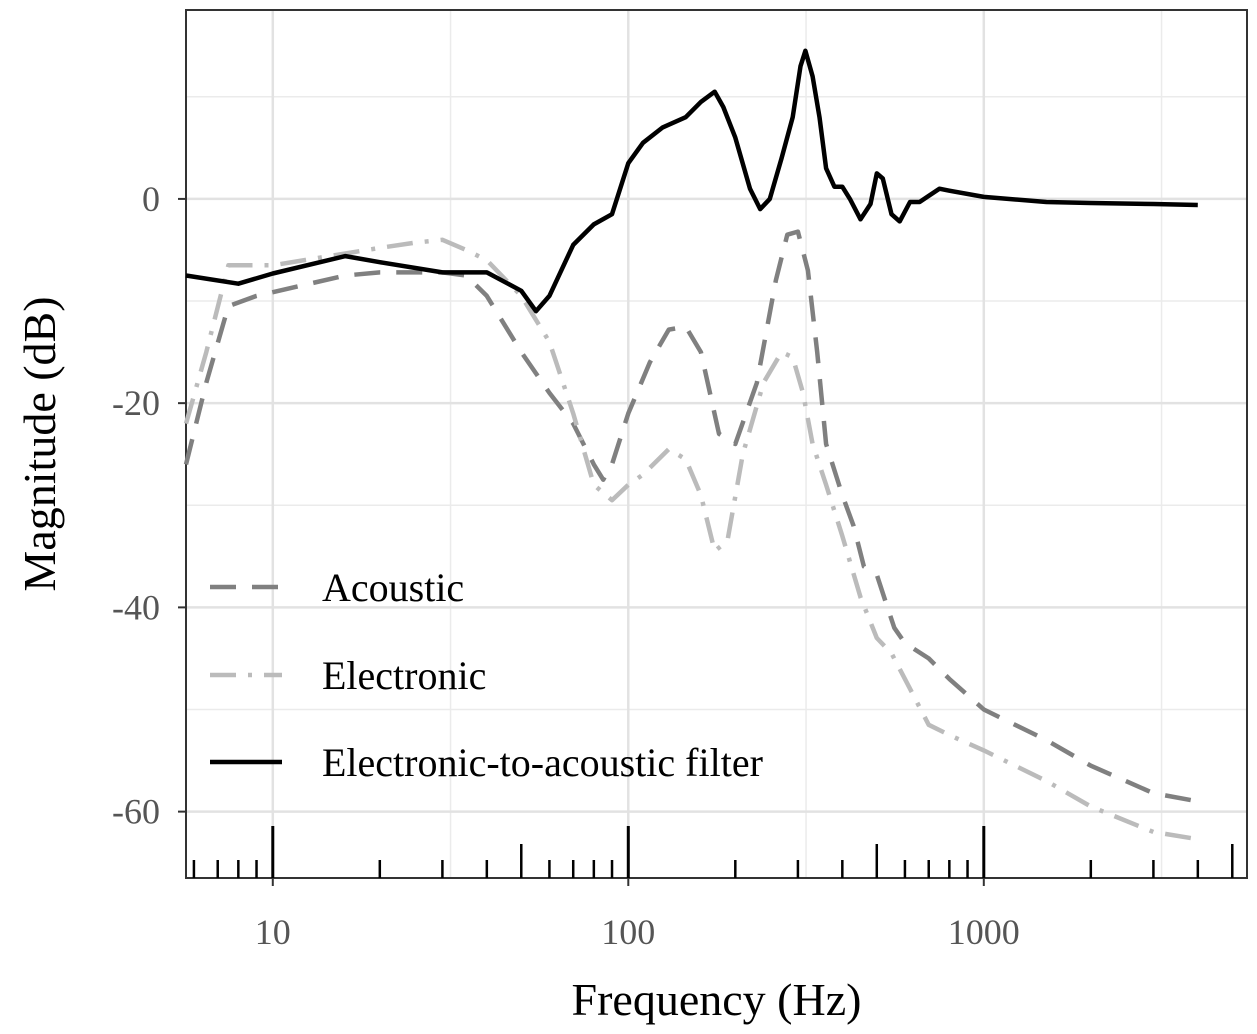 This screenshot has width=1257, height=1034. Describe the element at coordinates (393, 587) in the screenshot. I see `legend-label-0: Acoustic` at that location.